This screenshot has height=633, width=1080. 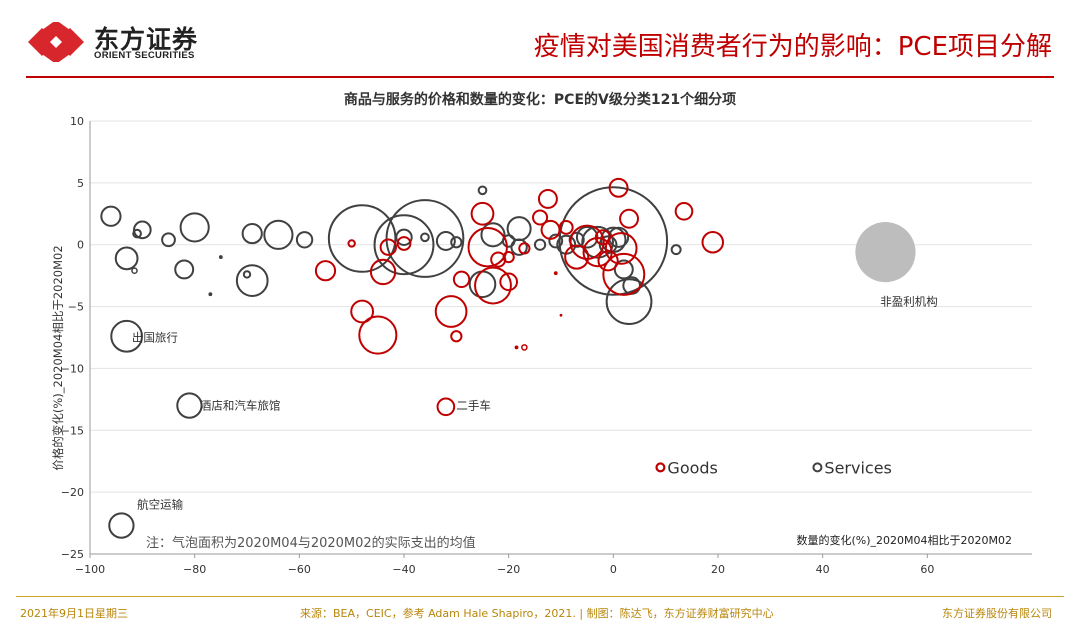 What do you see at coordinates (90, 569) in the screenshot?
I see `x-tick-label: −100` at bounding box center [90, 569].